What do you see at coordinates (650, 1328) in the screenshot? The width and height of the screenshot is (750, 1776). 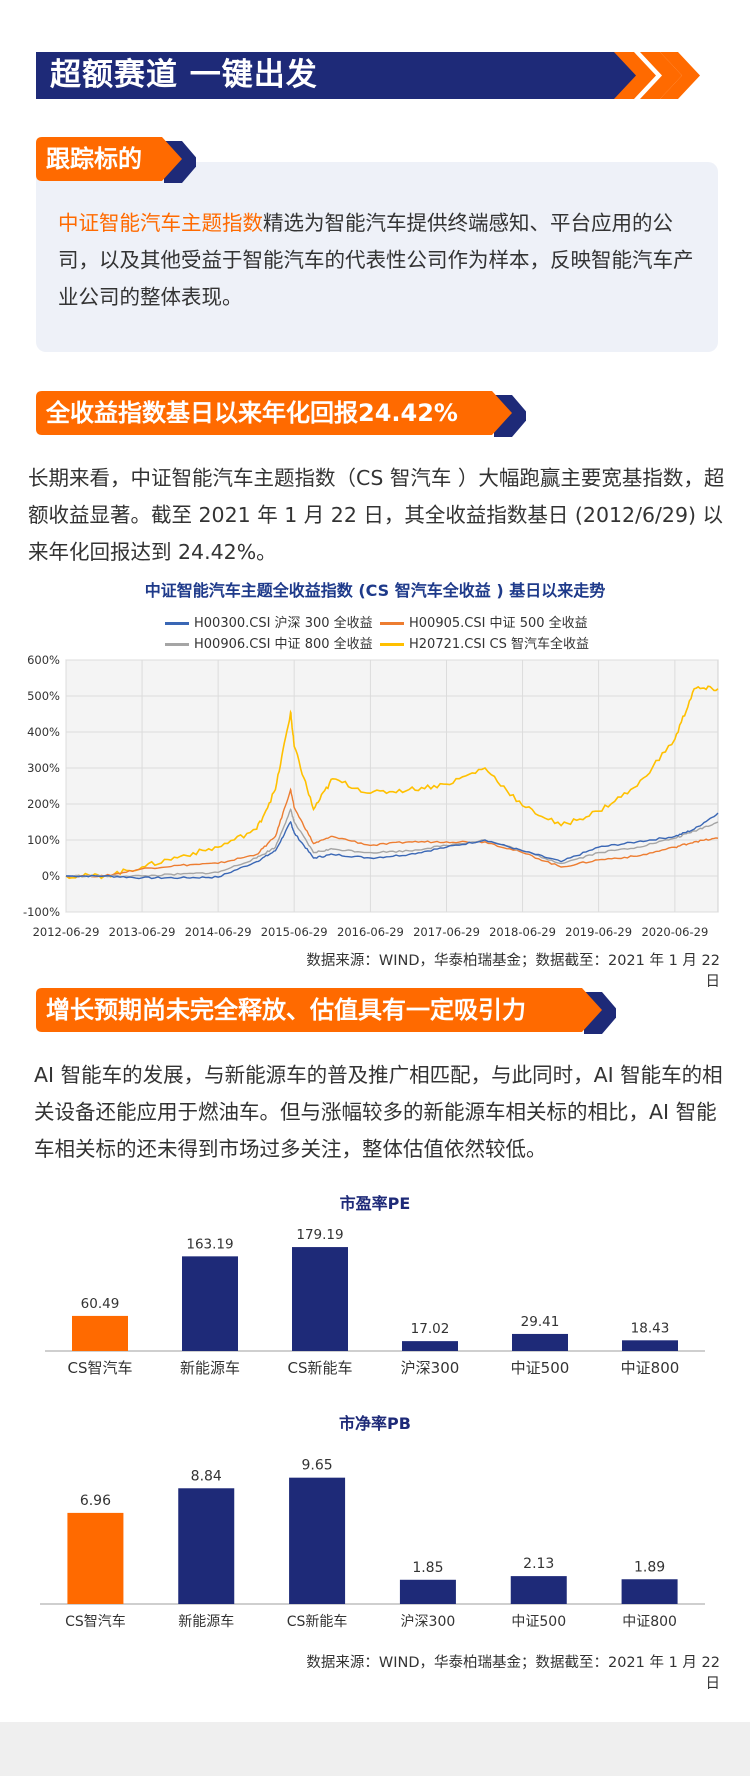 I see `bar-value-label: 18.43` at bounding box center [650, 1328].